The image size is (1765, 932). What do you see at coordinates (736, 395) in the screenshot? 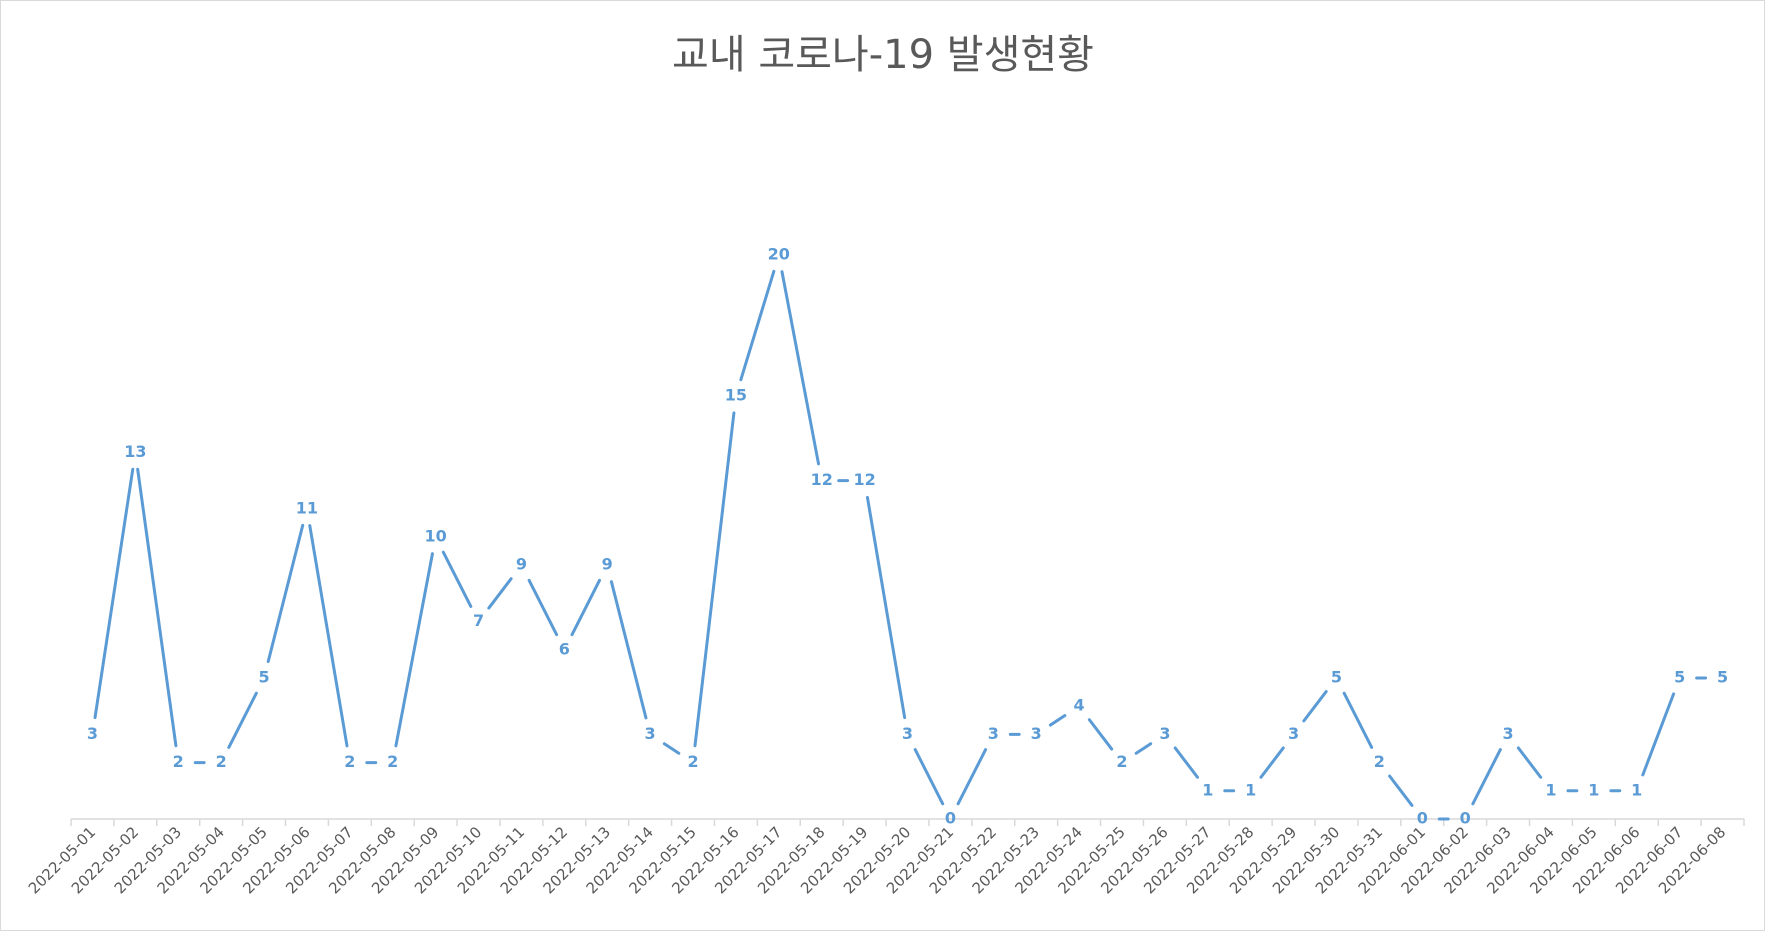
I see `data-label: 15` at bounding box center [736, 395].